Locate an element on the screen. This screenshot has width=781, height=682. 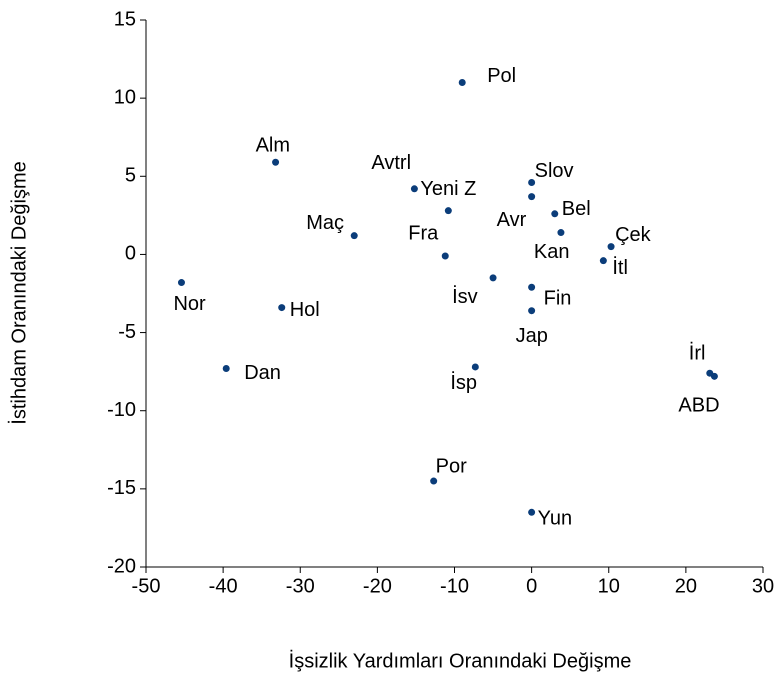
y-tick-label: -20 is located at coordinates (121, 566).